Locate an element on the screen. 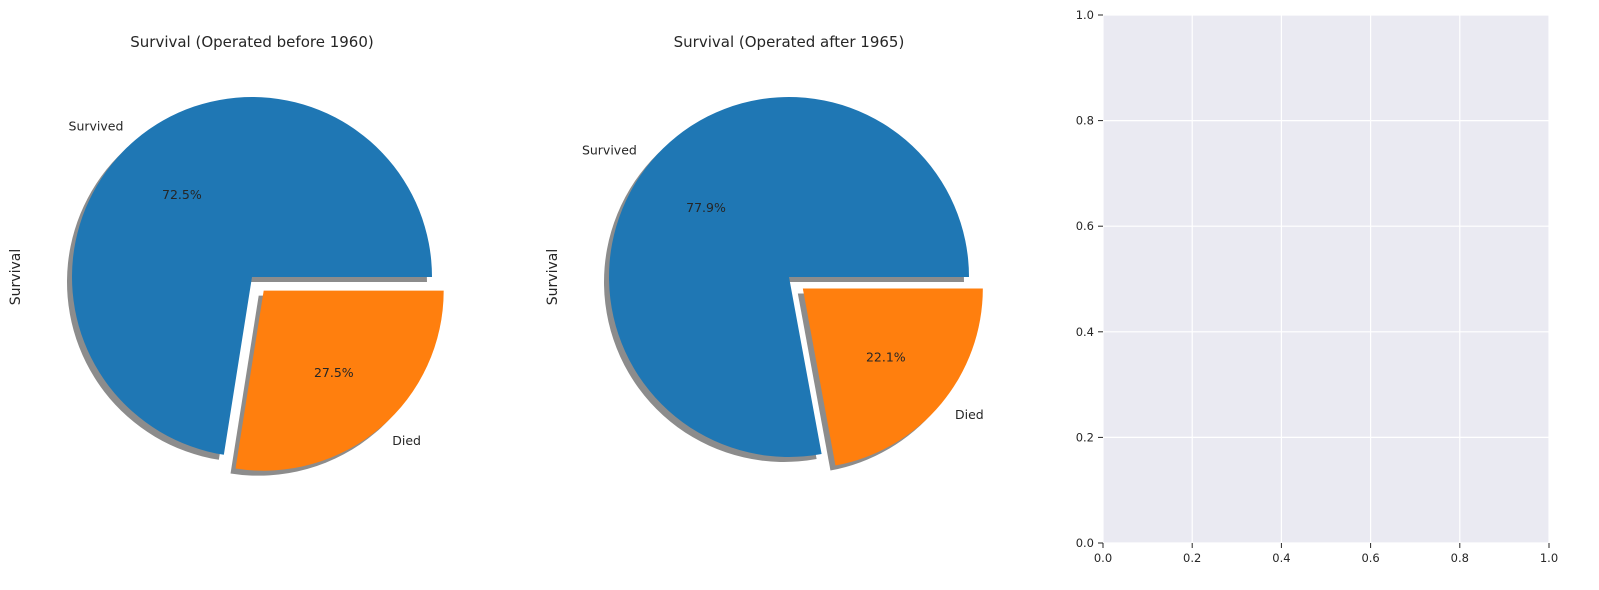 Image resolution: width=1599 pixels, height=590 pixels. y-tick-label: 0.8 is located at coordinates (1085, 121).